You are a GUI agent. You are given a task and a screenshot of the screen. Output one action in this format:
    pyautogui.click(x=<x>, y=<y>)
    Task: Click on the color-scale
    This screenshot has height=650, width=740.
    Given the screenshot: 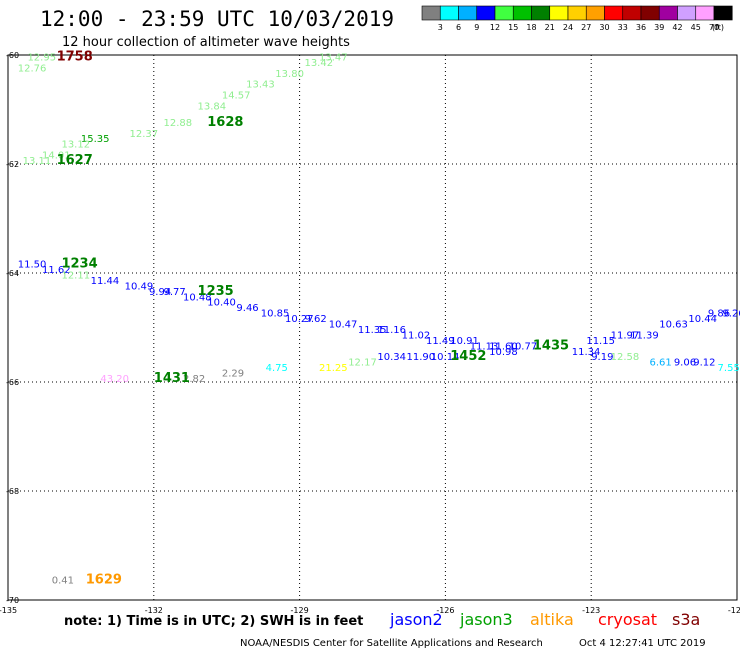 What is the action you would take?
    pyautogui.click(x=577, y=13)
    